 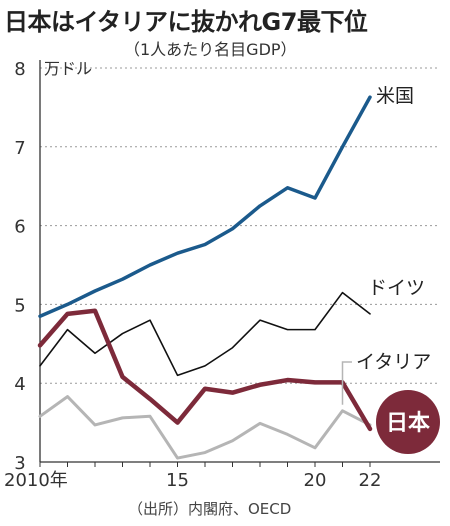 What do you see at coordinates (210, 509) in the screenshot?
I see `source-note: （出所）内閣府、OECD` at bounding box center [210, 509].